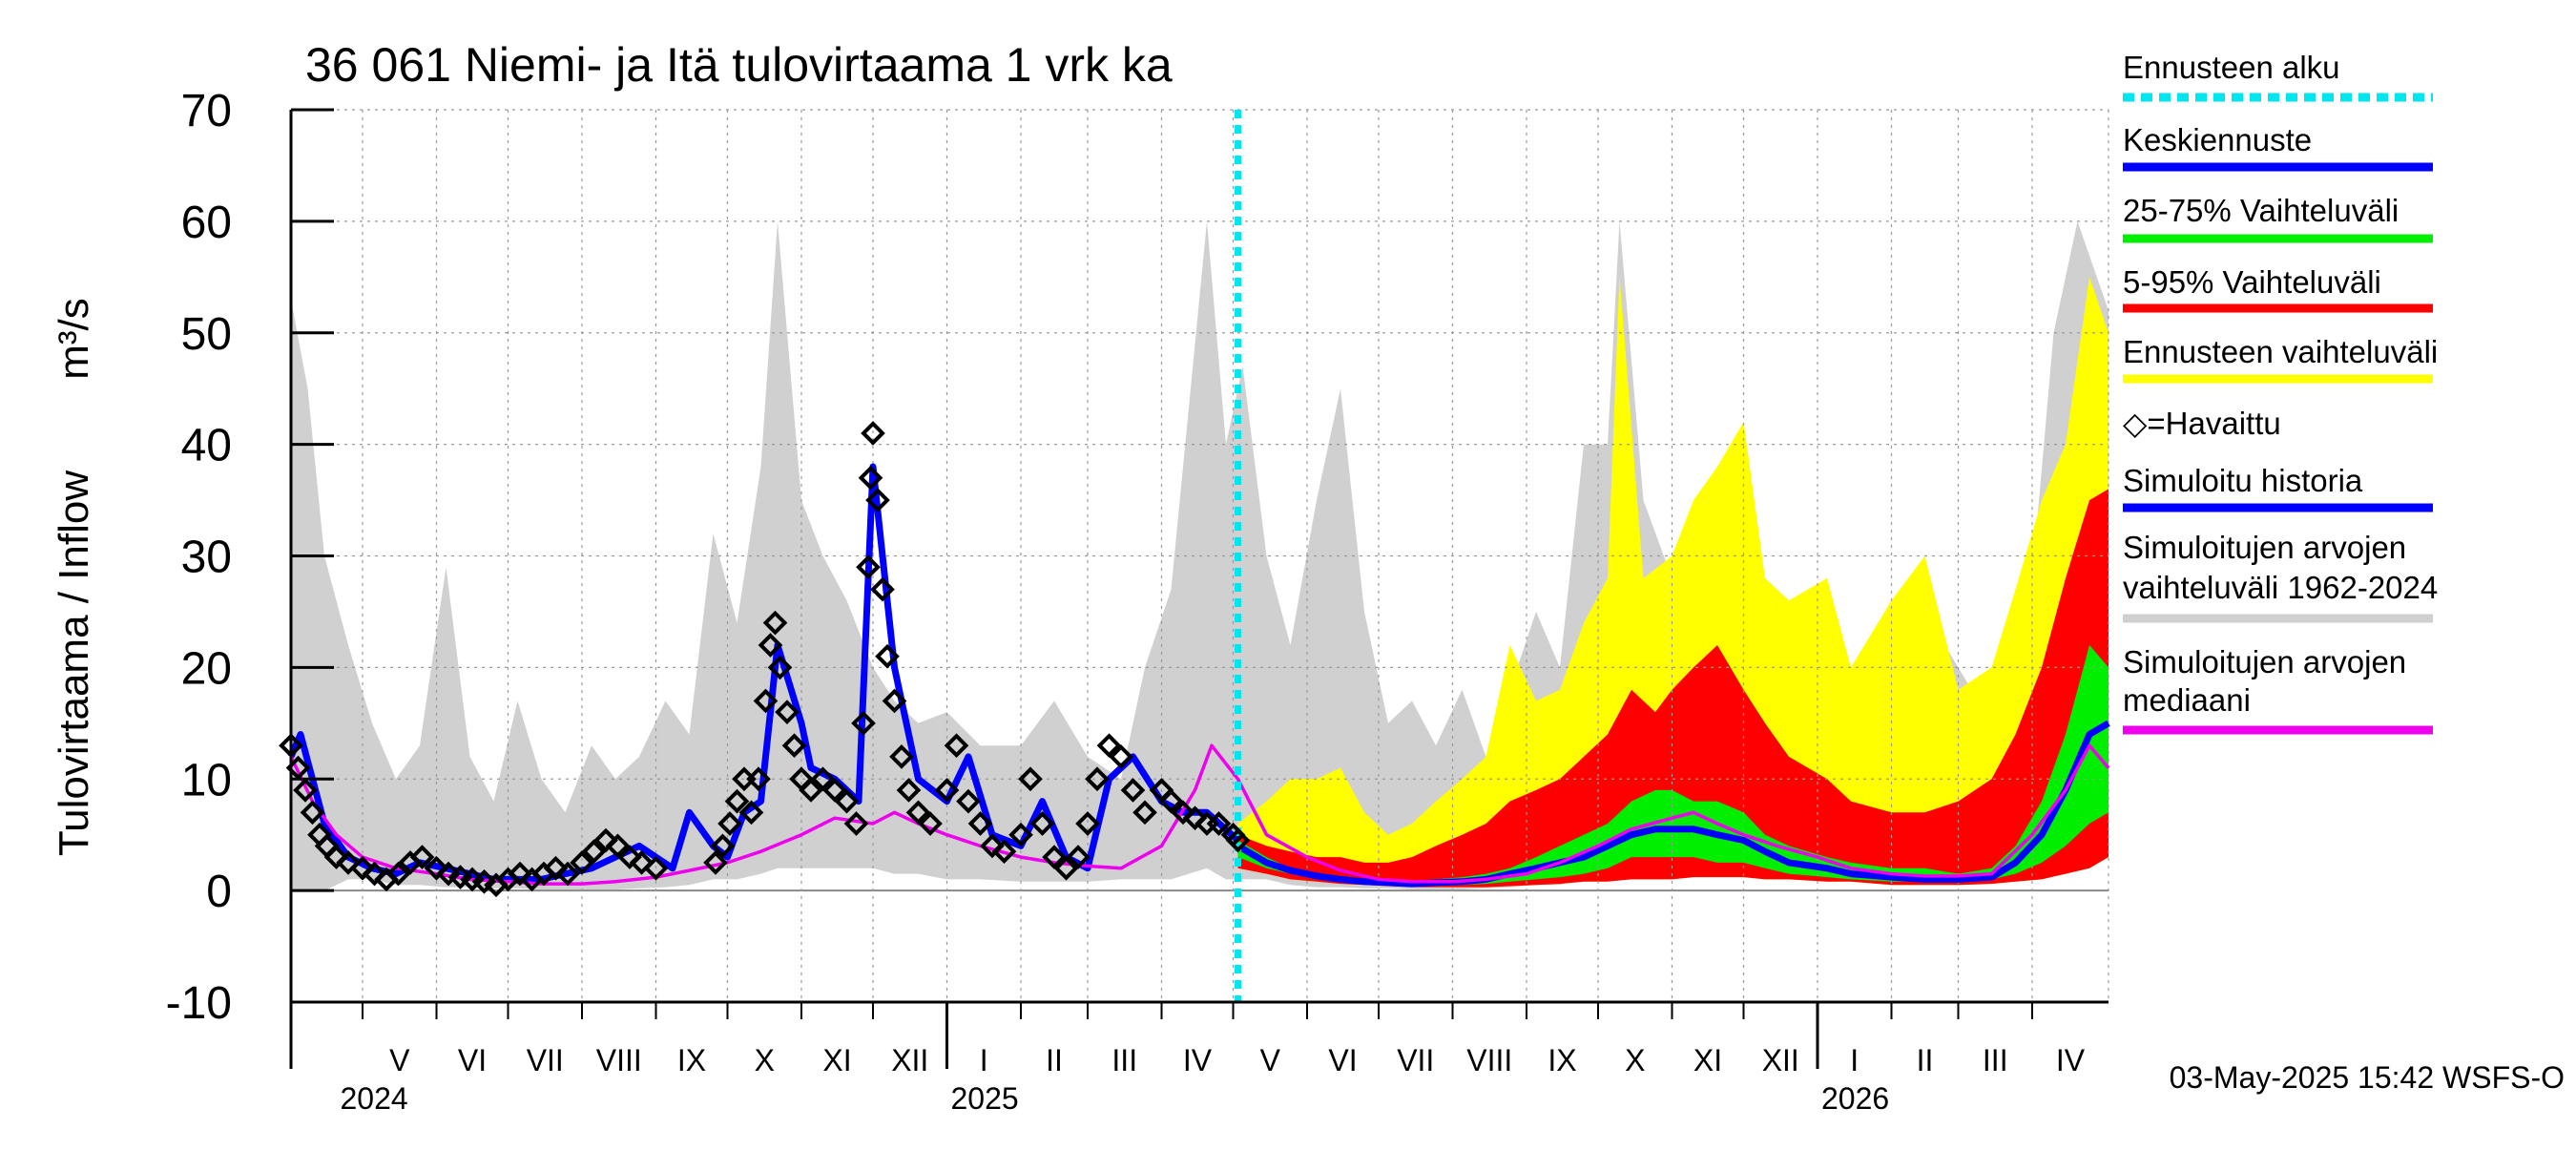  What do you see at coordinates (2280, 587) in the screenshot?
I see `legend-label: vaihteluväli 1962-2024` at bounding box center [2280, 587].